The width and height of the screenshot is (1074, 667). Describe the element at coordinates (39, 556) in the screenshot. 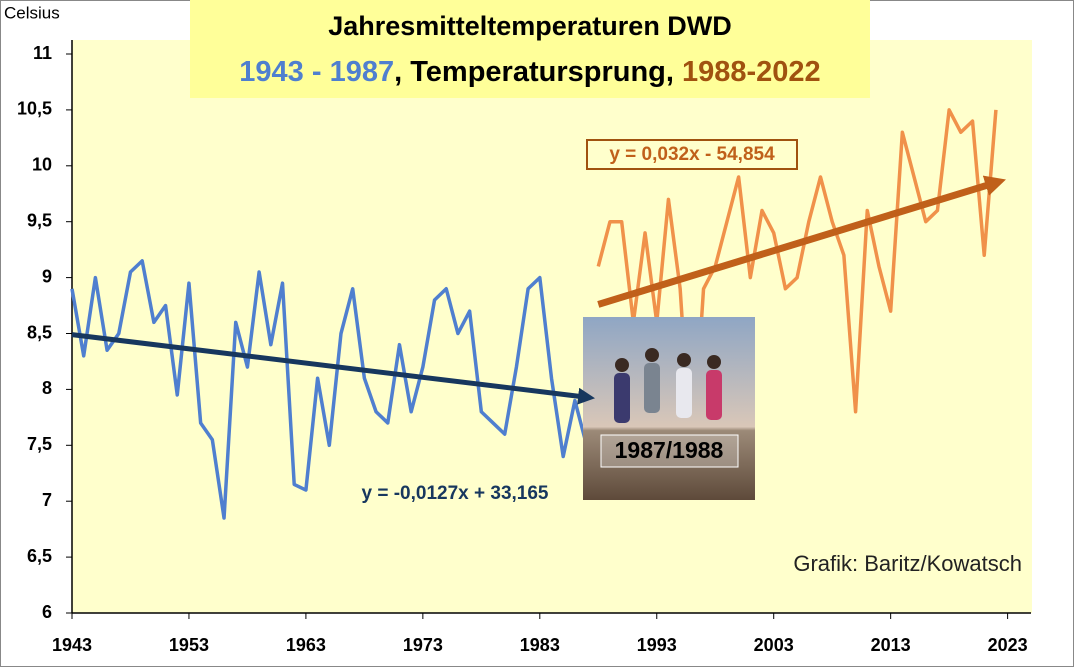

I see `y-tick-label: 6,5` at that location.